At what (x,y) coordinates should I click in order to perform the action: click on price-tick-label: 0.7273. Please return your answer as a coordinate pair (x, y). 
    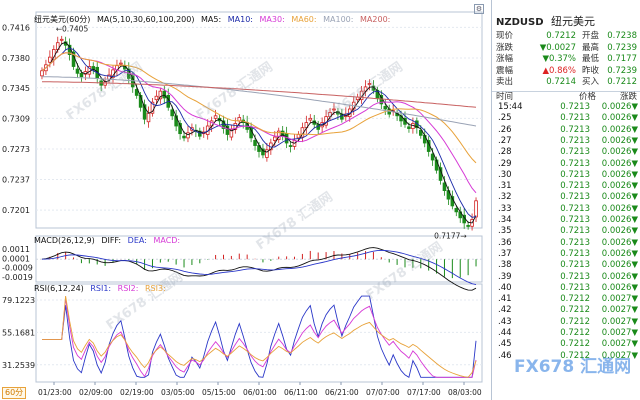
    Looking at the image, I should click on (16, 149).